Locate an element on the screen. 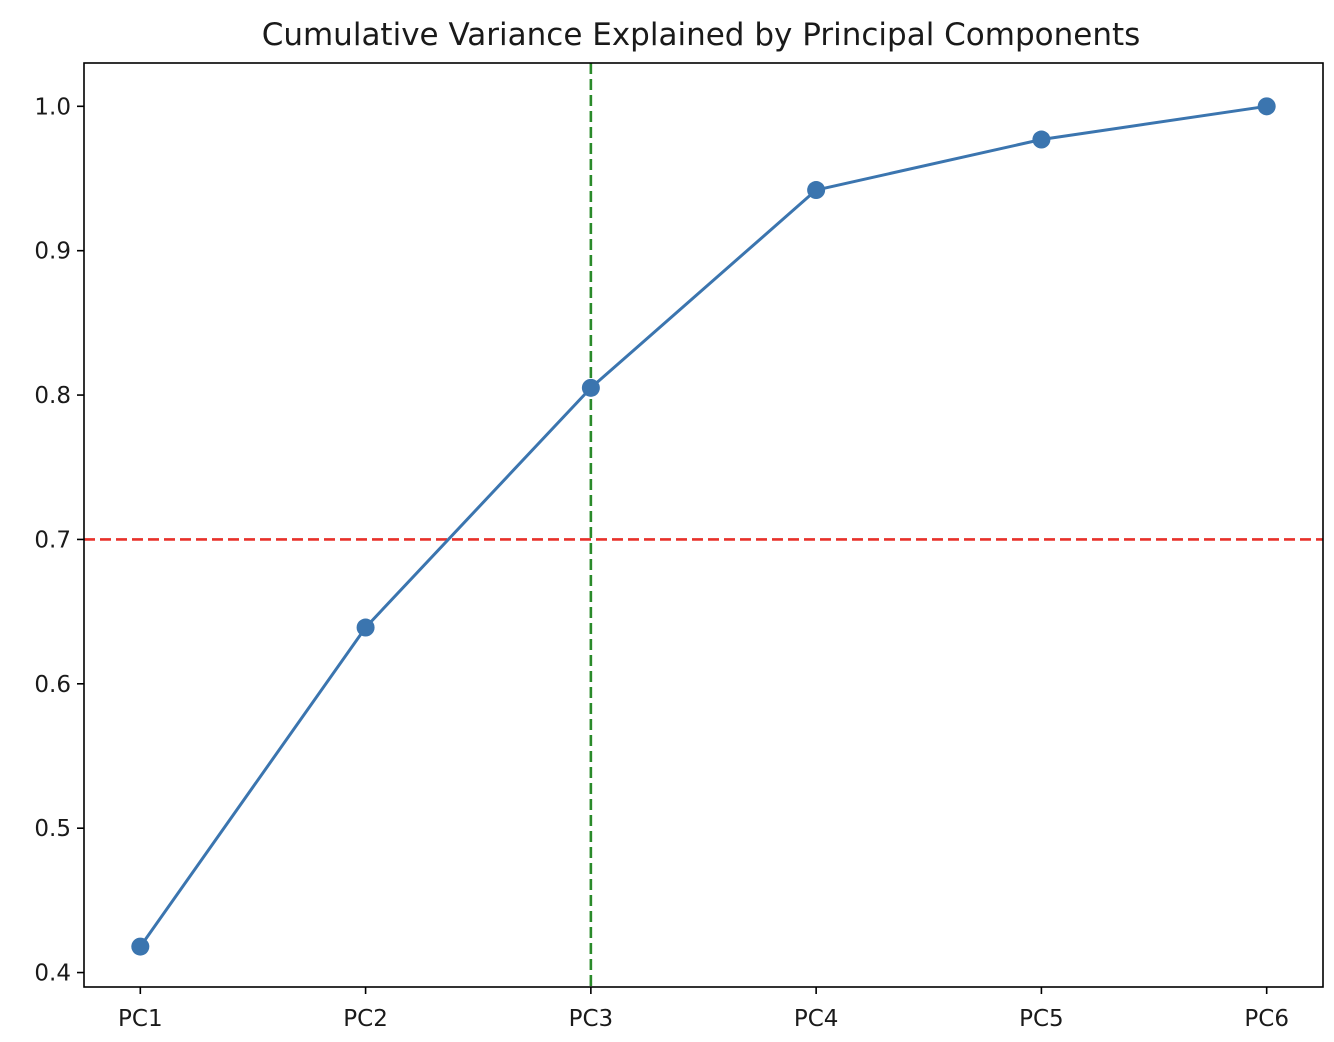  x-tick-label: PC4 is located at coordinates (816, 1019).